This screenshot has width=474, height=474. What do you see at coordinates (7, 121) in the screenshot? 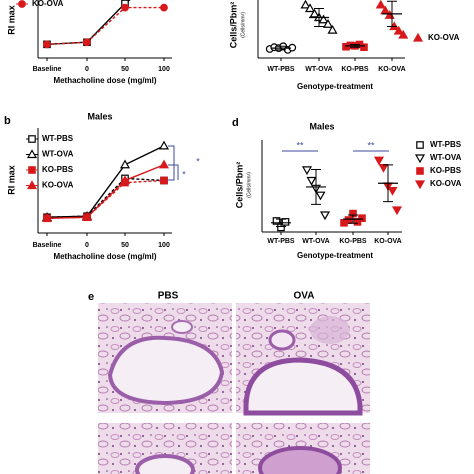
I see `panel-label: b` at bounding box center [7, 121].